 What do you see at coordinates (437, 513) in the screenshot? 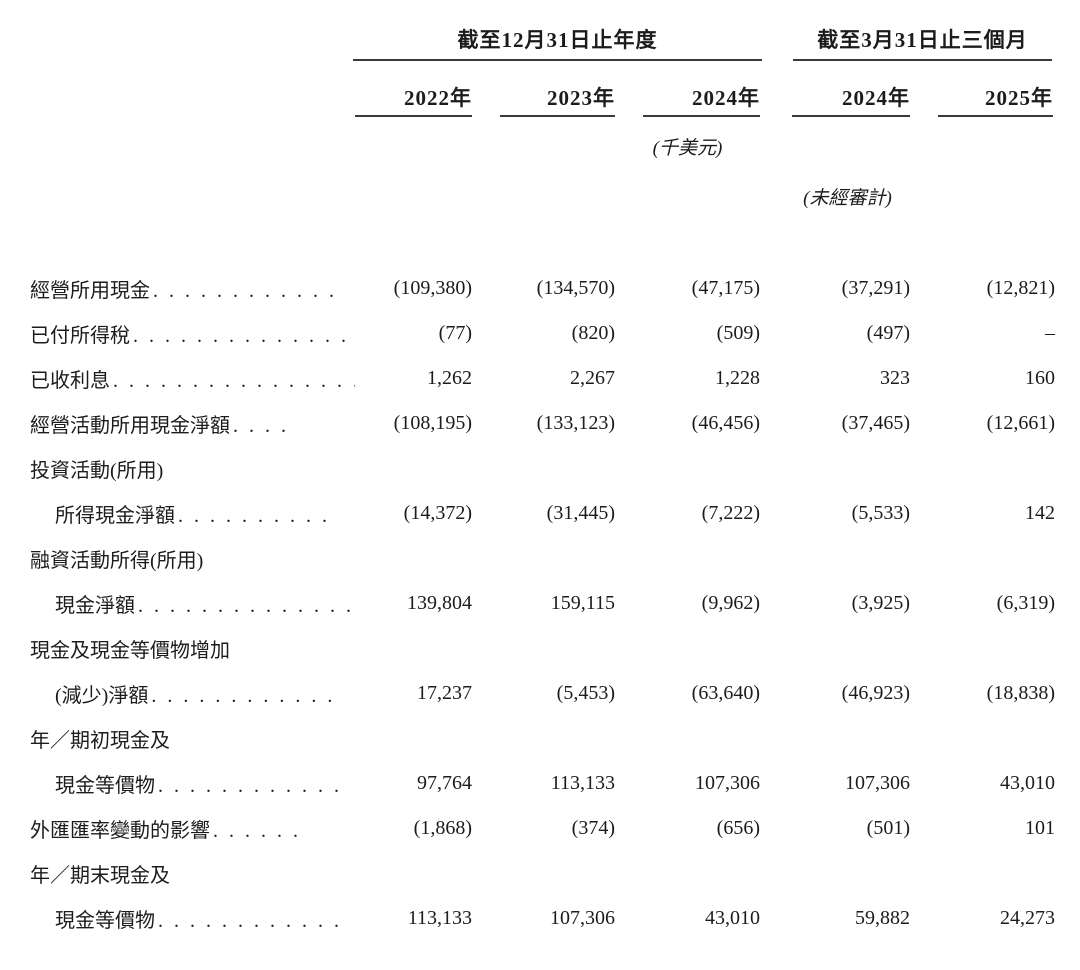
I see `value-cell: (14,372)` at bounding box center [437, 513].